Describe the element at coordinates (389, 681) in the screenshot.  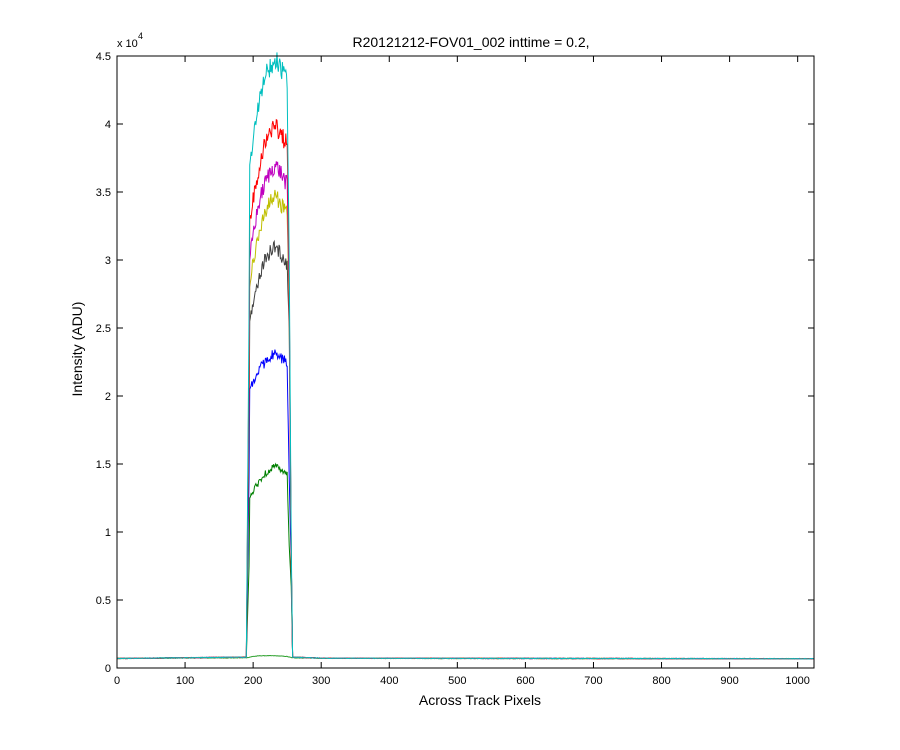
I see `x-tick-label: 400` at that location.